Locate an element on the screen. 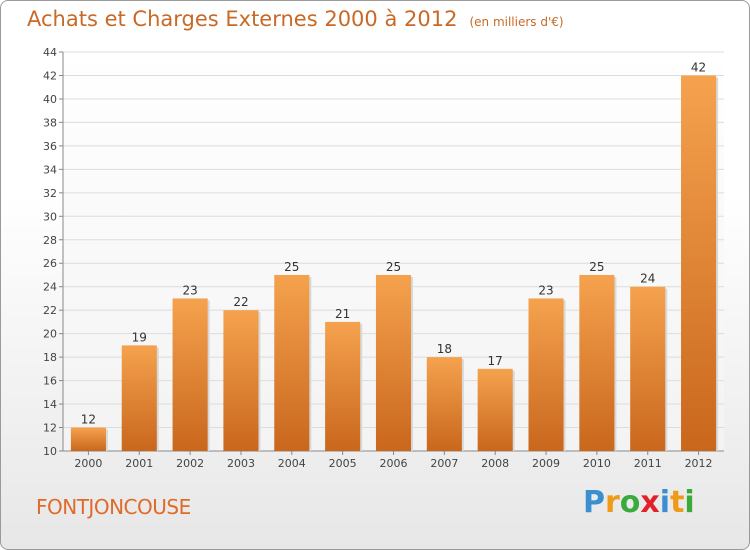  logo-letter: x is located at coordinates (650, 502).